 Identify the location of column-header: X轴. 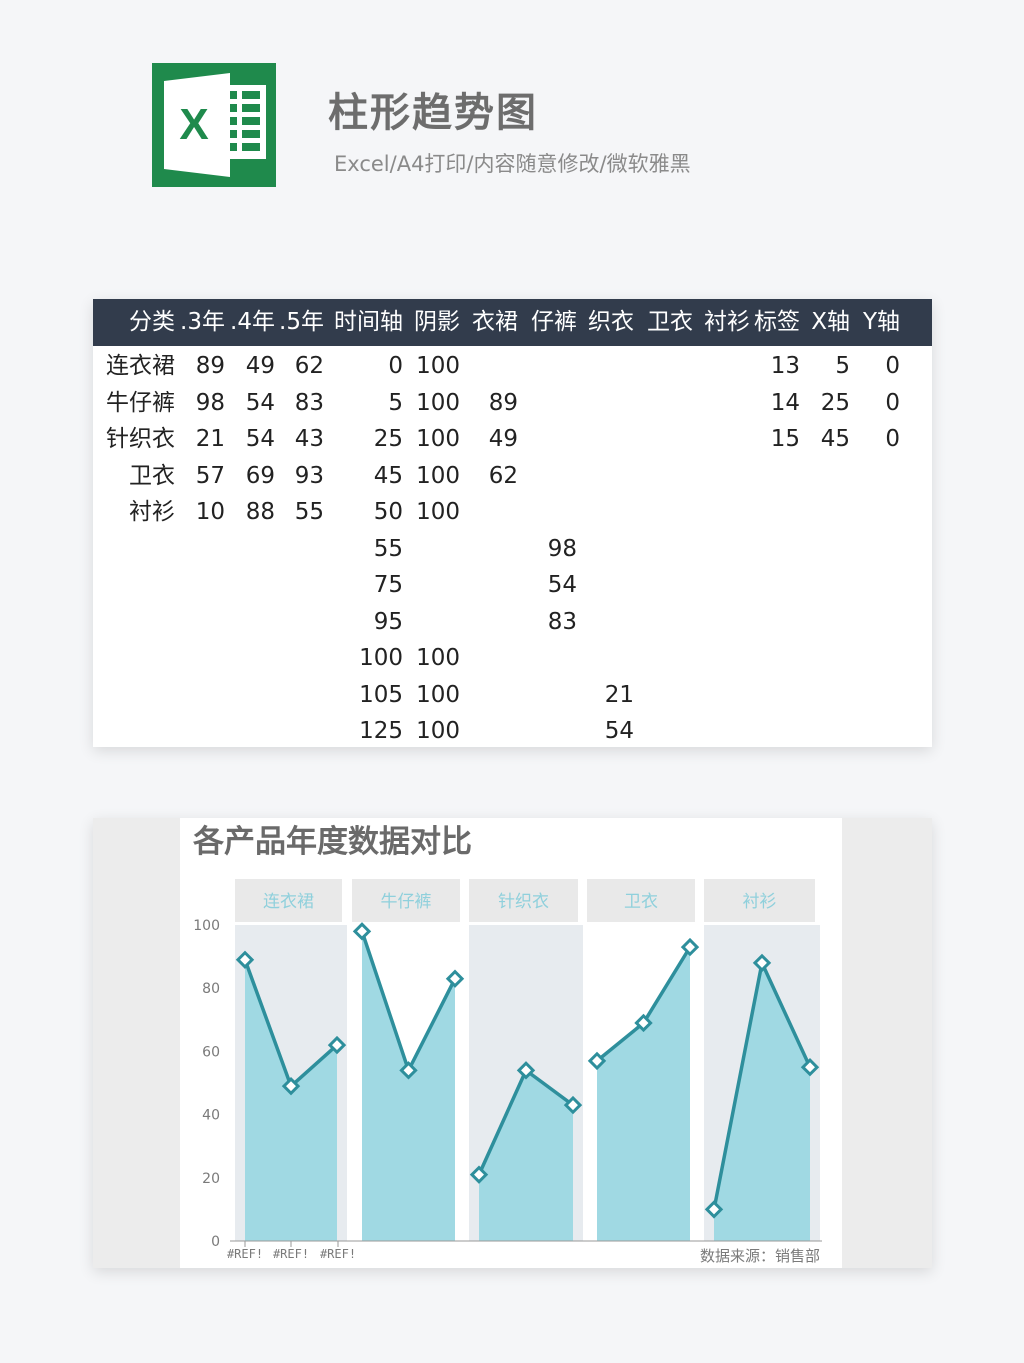
(830, 322).